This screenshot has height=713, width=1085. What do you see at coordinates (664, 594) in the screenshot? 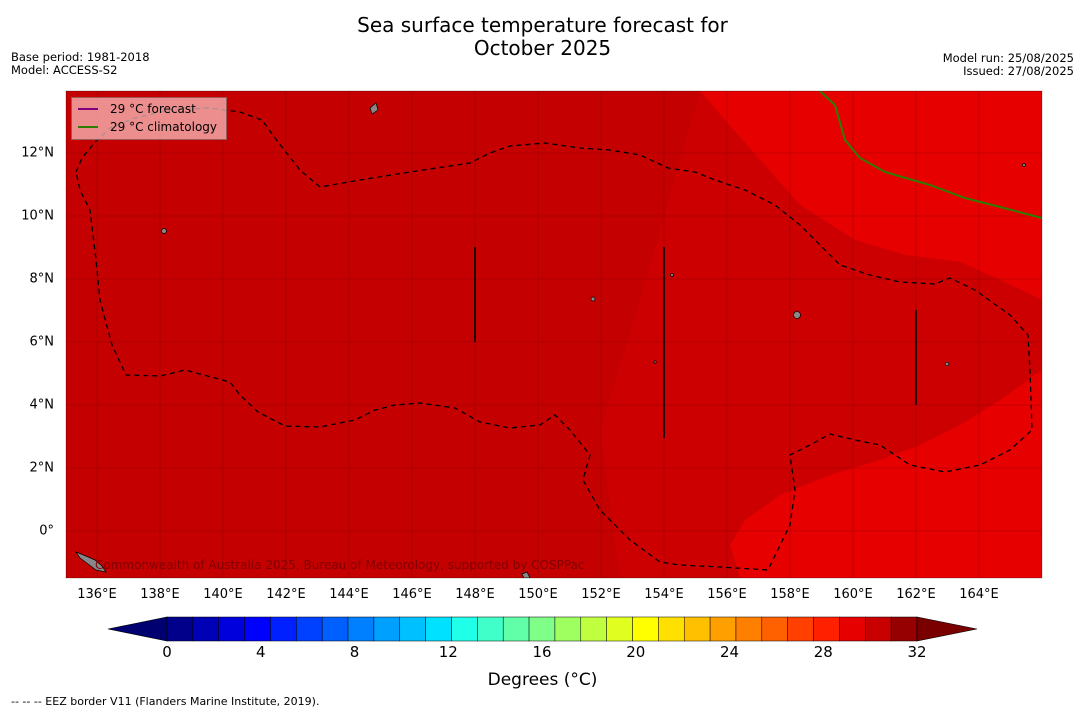
I see `x-tick-label: 154°E` at bounding box center [664, 594].